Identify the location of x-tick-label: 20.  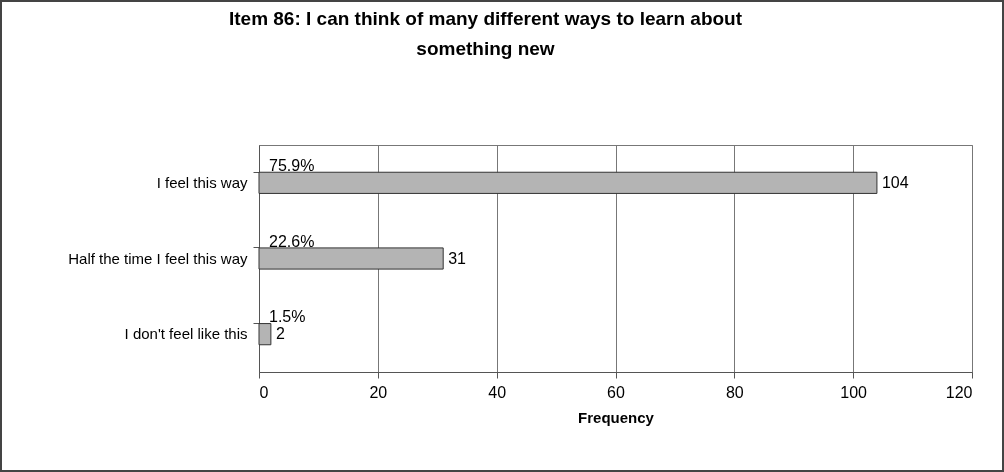
(378, 392).